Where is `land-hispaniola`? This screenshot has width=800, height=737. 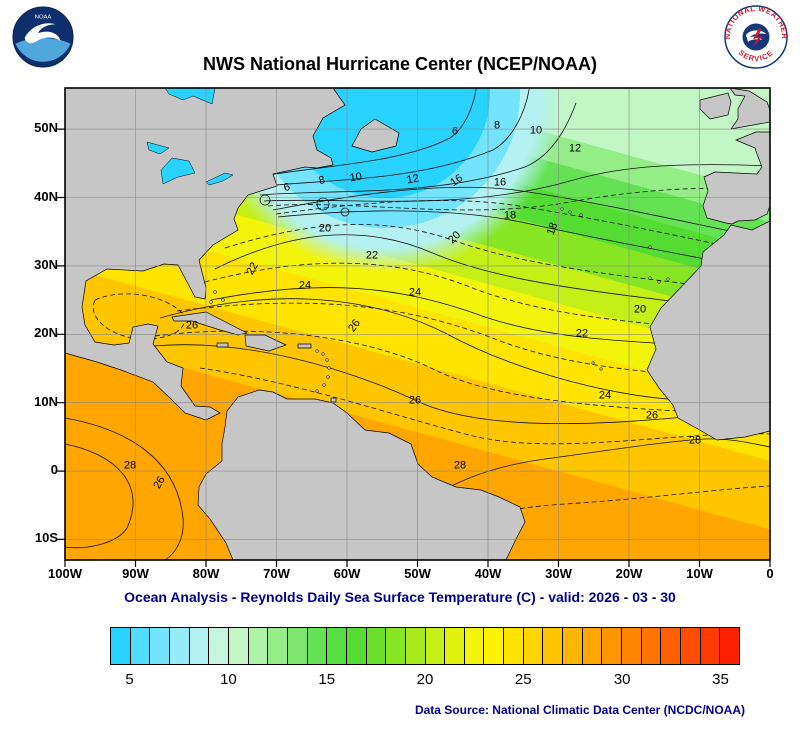
land-hispaniola is located at coordinates (265, 343).